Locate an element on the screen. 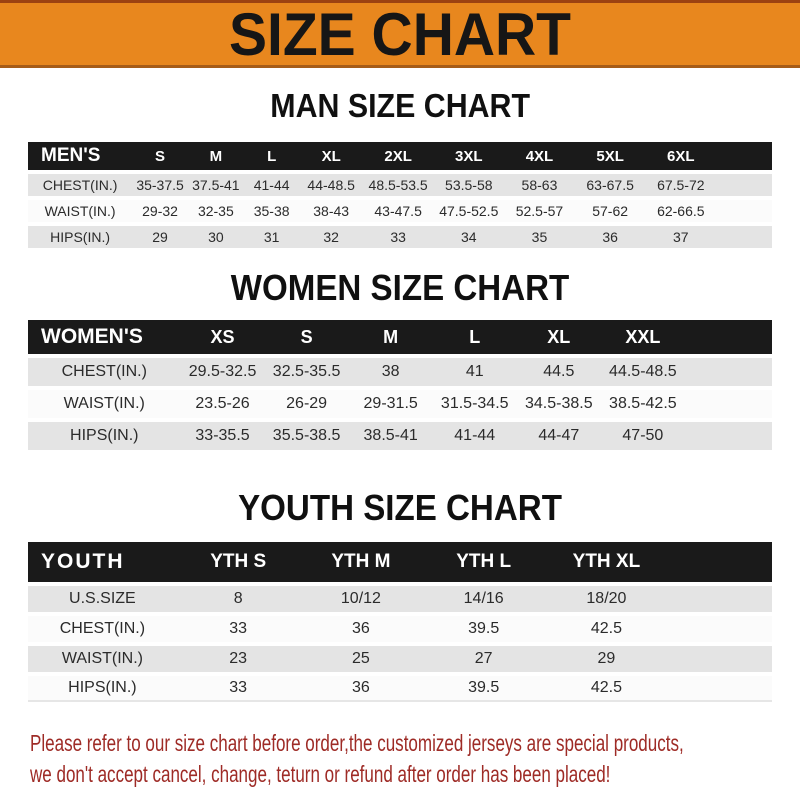 The image size is (800, 800). size-header-cell: S is located at coordinates (160, 156).